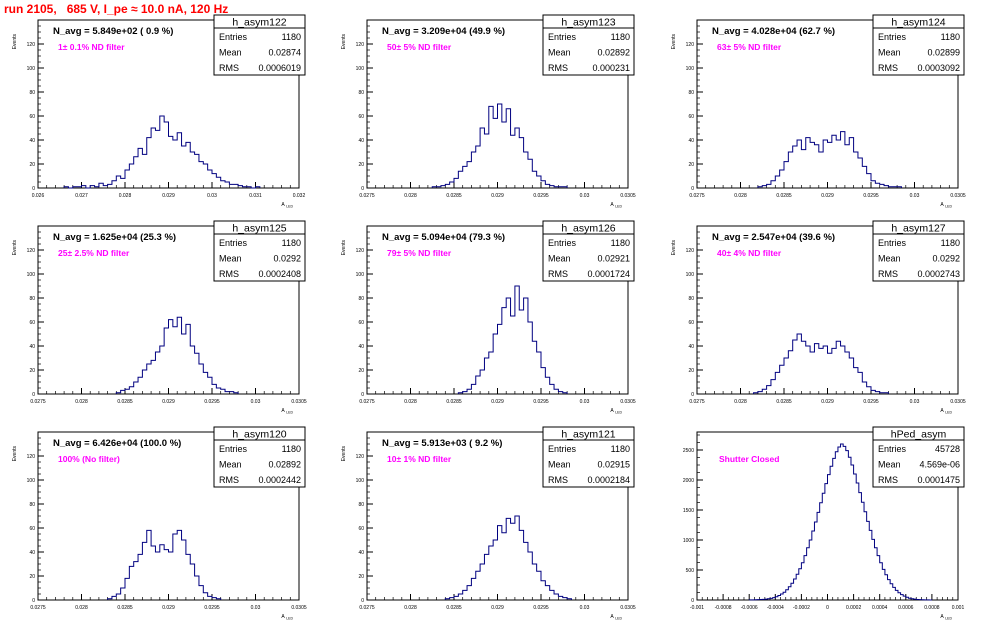 This screenshot has height=622, width=996. Describe the element at coordinates (749, 47) in the screenshot. I see `filter-annotation: 63± 5% ND filter` at that location.